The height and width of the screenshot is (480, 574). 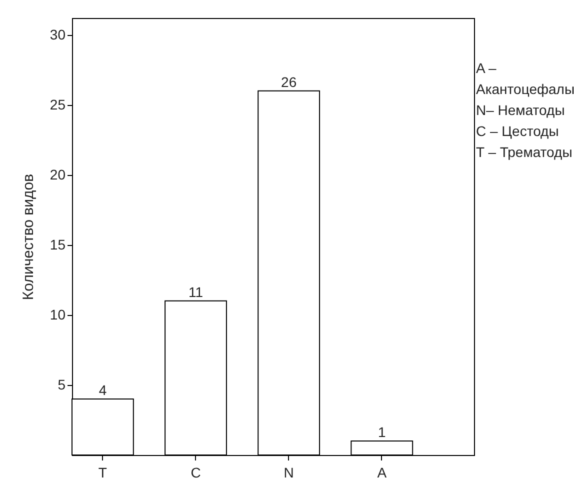 I want to click on data-label: 1, so click(x=382, y=432).